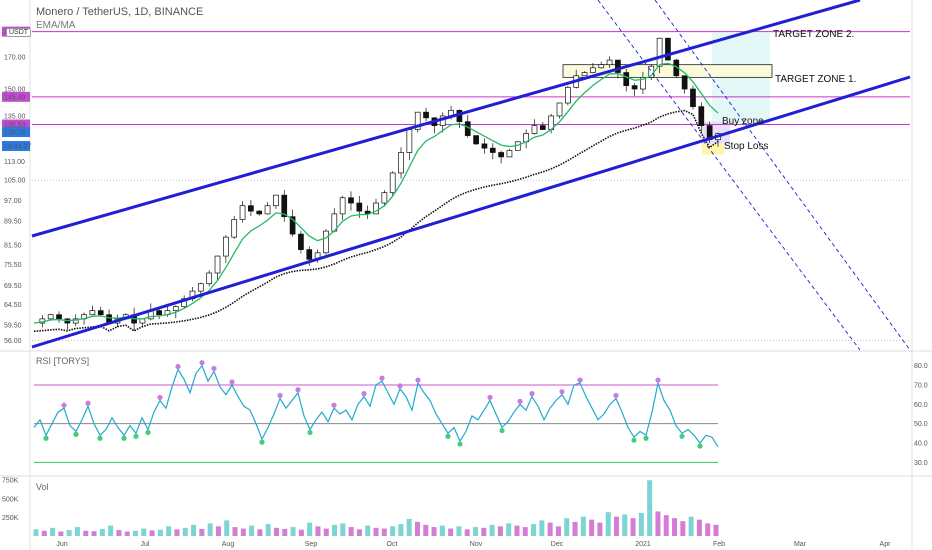 The image size is (932, 550). I want to click on price-tick-label: 75.50, so click(13, 265).